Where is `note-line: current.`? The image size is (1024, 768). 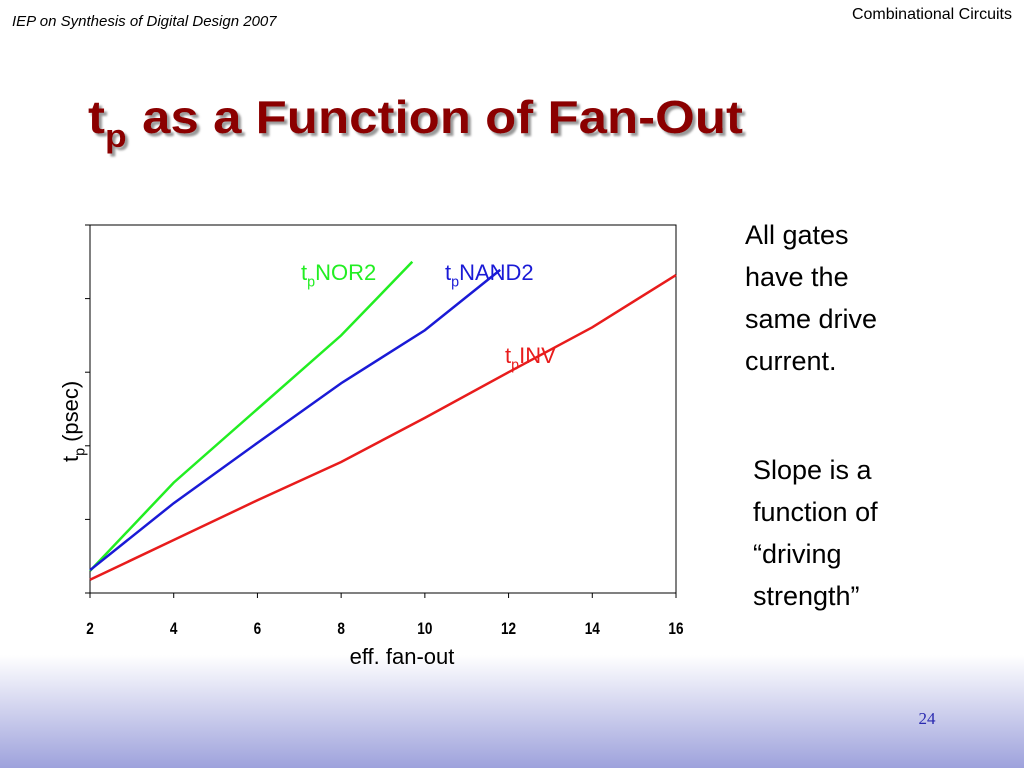 note-line: current. is located at coordinates (791, 361).